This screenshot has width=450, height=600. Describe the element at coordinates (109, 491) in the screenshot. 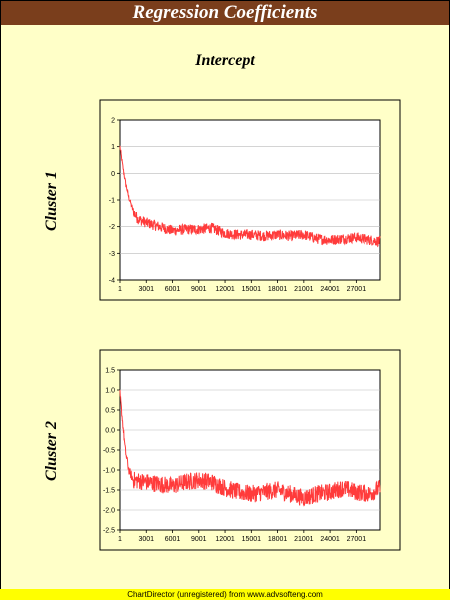

I see `y-tick-label: -1.5` at that location.